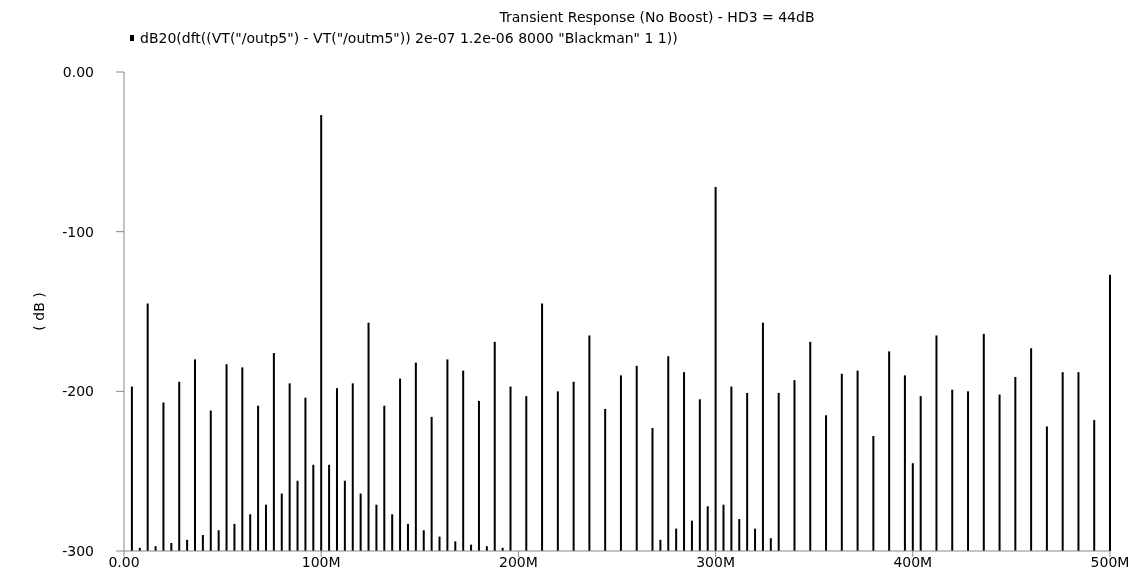 The height and width of the screenshot is (579, 1146). Describe the element at coordinates (913, 562) in the screenshot. I see `x-tick-label: 400M` at that location.